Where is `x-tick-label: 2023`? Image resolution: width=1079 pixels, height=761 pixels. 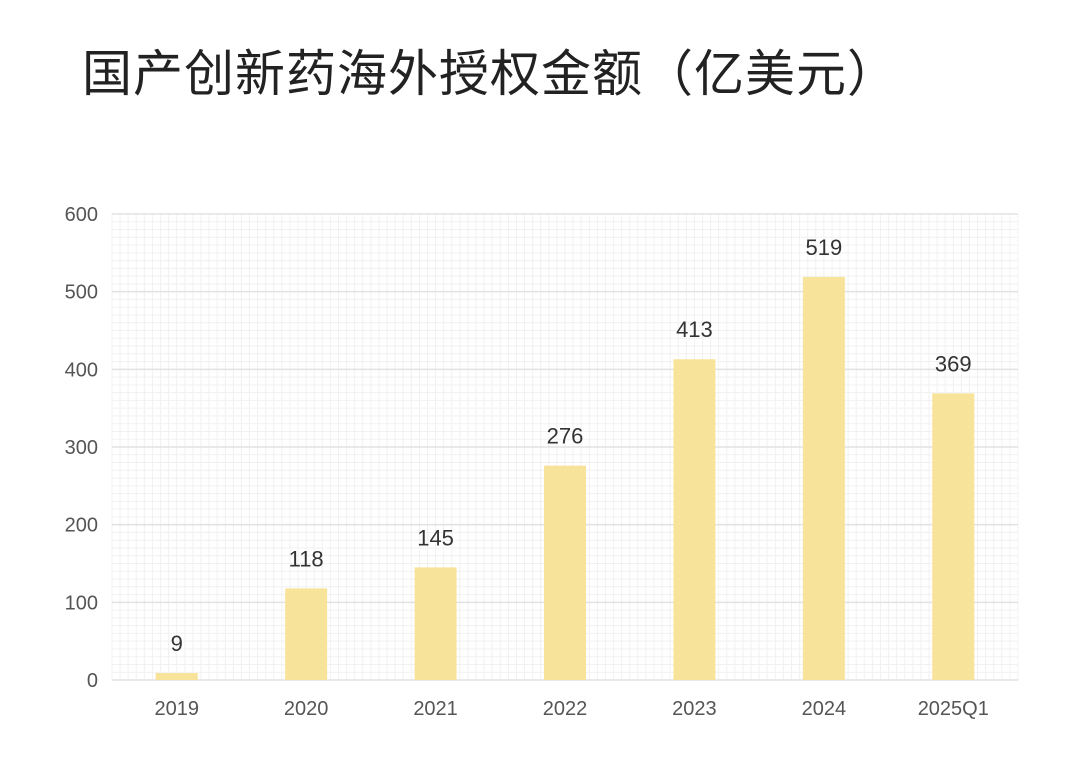 x-tick-label: 2023 is located at coordinates (694, 709).